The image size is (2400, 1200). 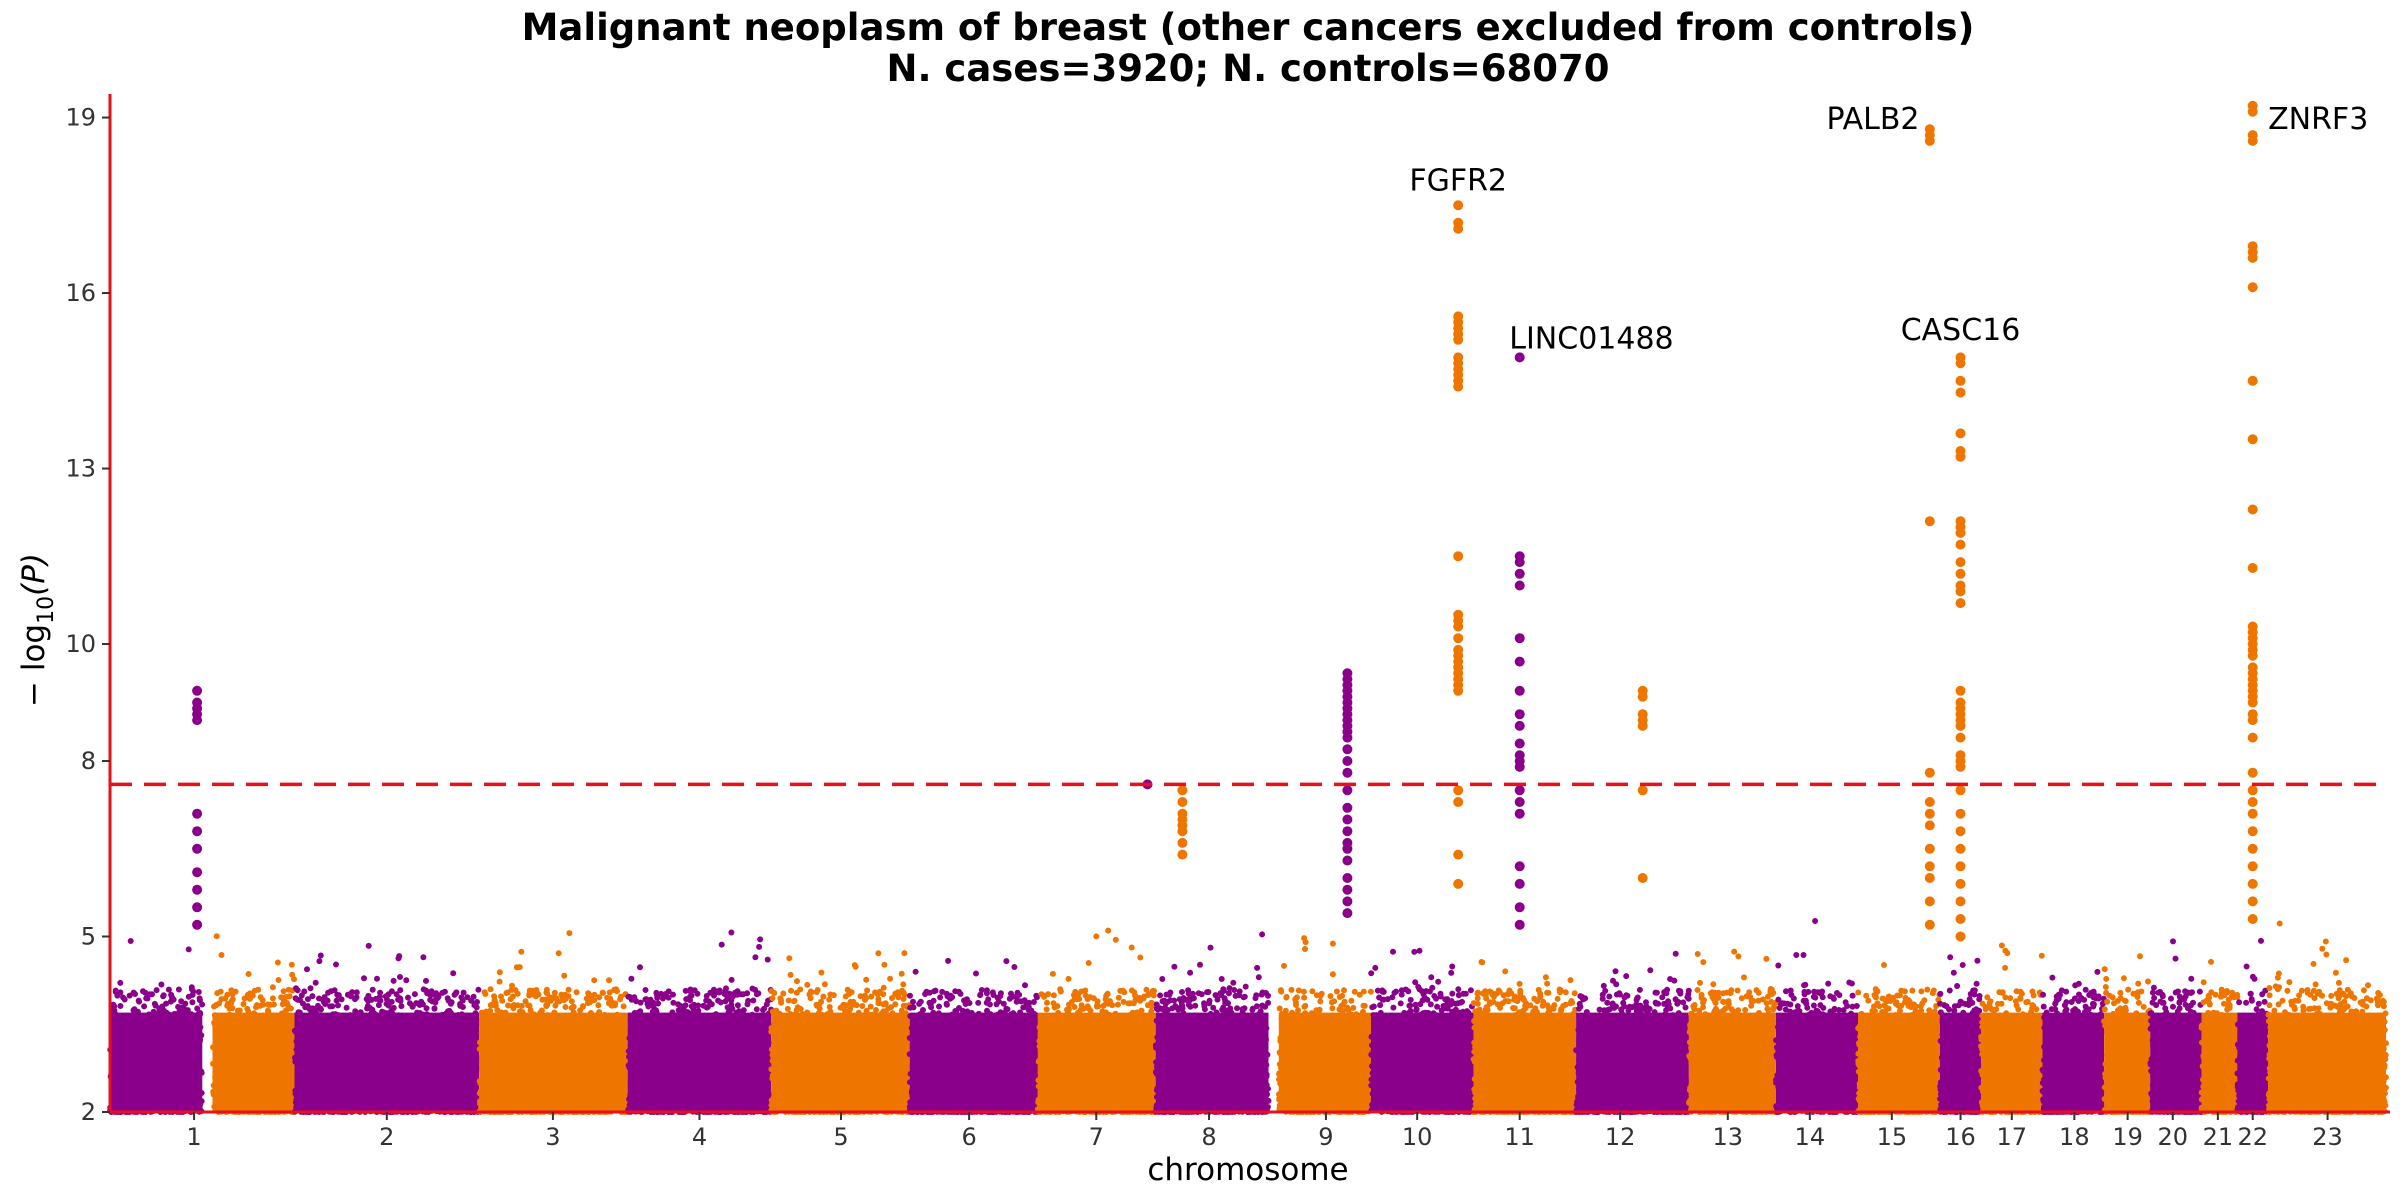 I want to click on y-axis-label-suffix: (P), so click(x=34, y=574).